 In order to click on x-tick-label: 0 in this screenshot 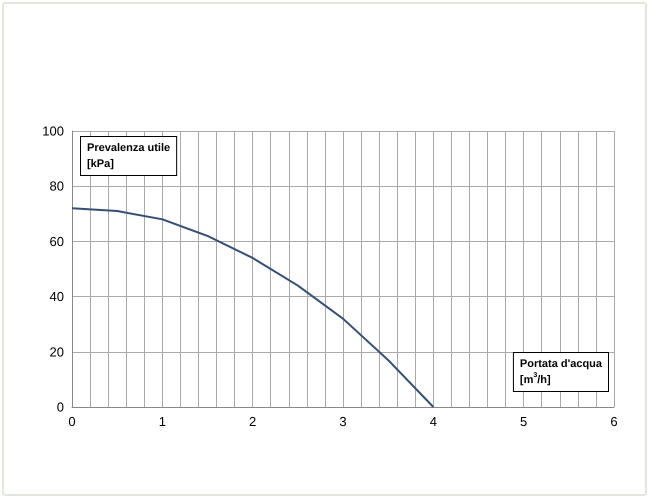, I will do `click(72, 421)`.